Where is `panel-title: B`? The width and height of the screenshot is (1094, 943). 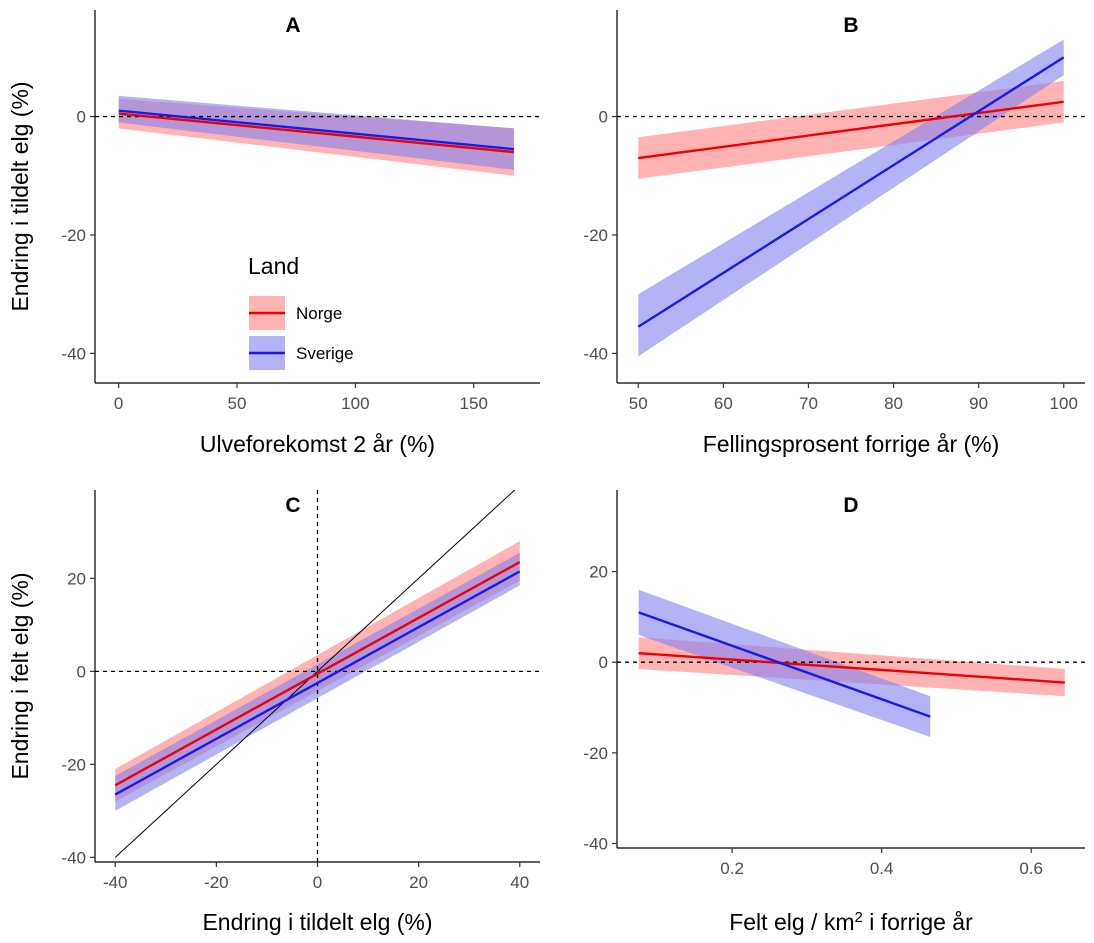
panel-title: B is located at coordinates (850, 25).